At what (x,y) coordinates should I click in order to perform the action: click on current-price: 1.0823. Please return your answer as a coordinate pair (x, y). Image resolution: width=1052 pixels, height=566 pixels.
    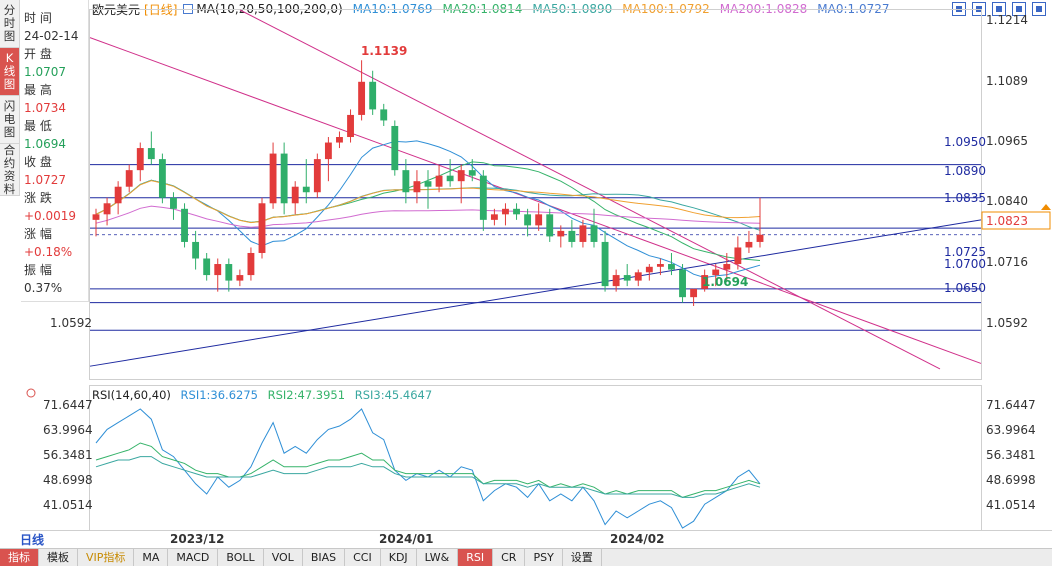
    Looking at the image, I should click on (1007, 221).